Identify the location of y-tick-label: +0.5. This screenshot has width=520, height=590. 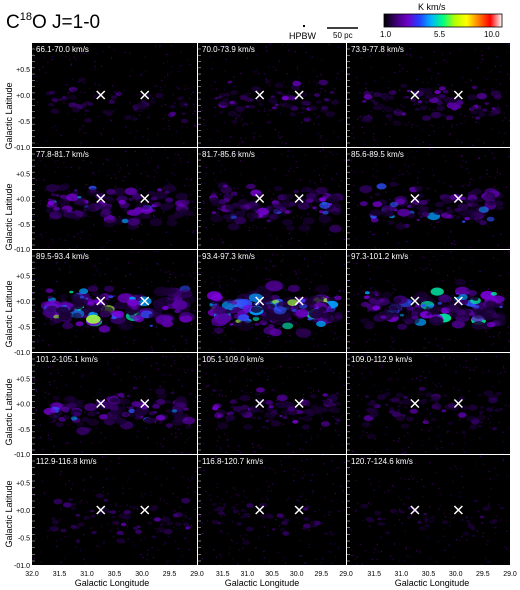
(23, 277).